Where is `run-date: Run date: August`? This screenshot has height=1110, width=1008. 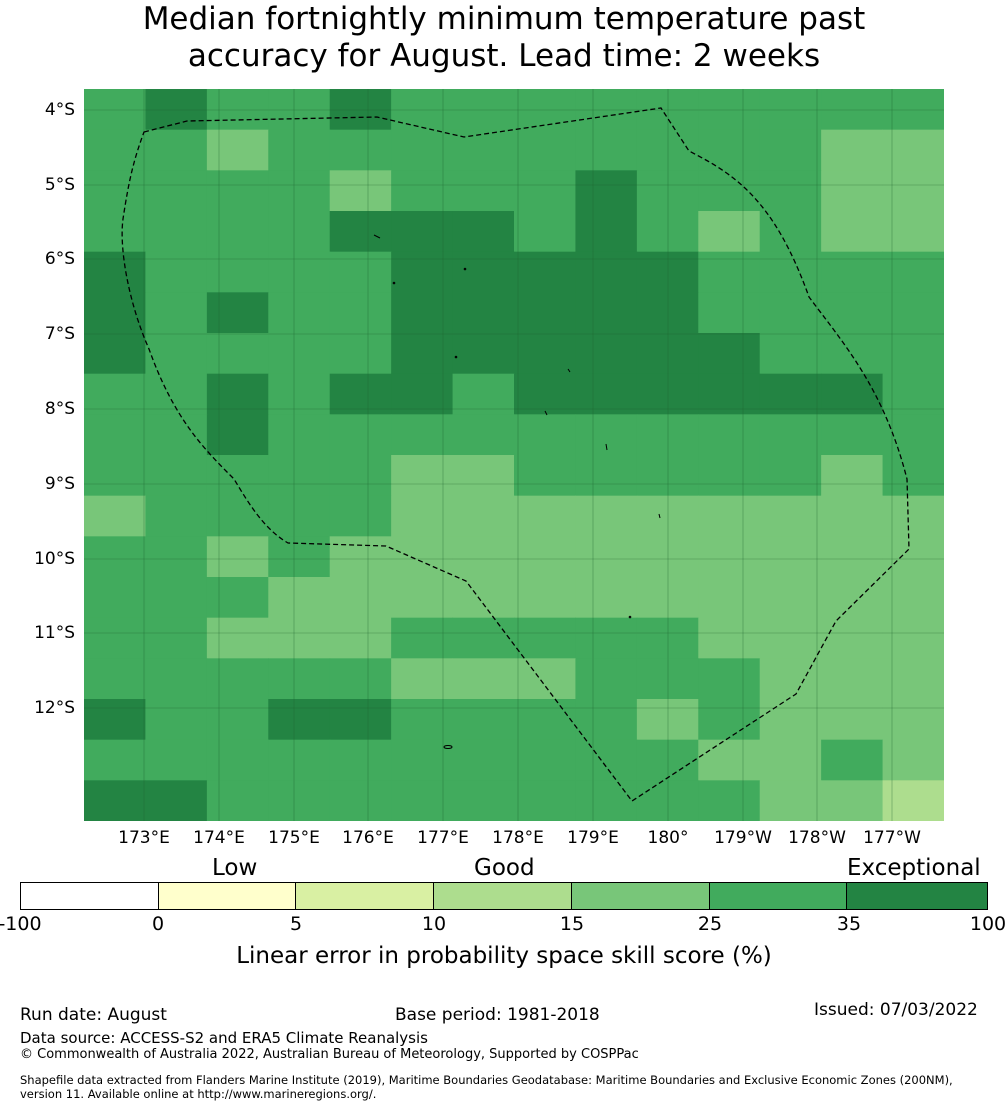
run-date: Run date: August is located at coordinates (93, 1015).